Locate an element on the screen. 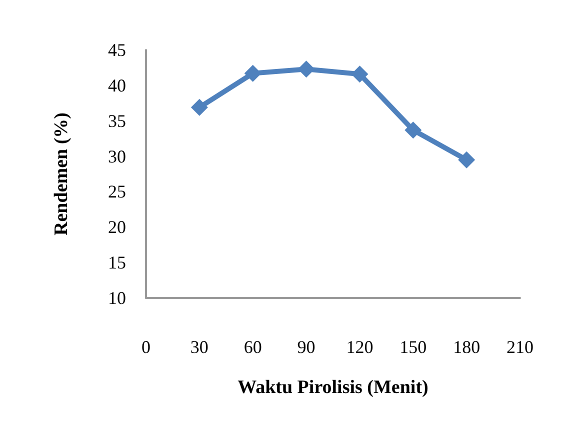  x-tick-label: 60 is located at coordinates (253, 347).